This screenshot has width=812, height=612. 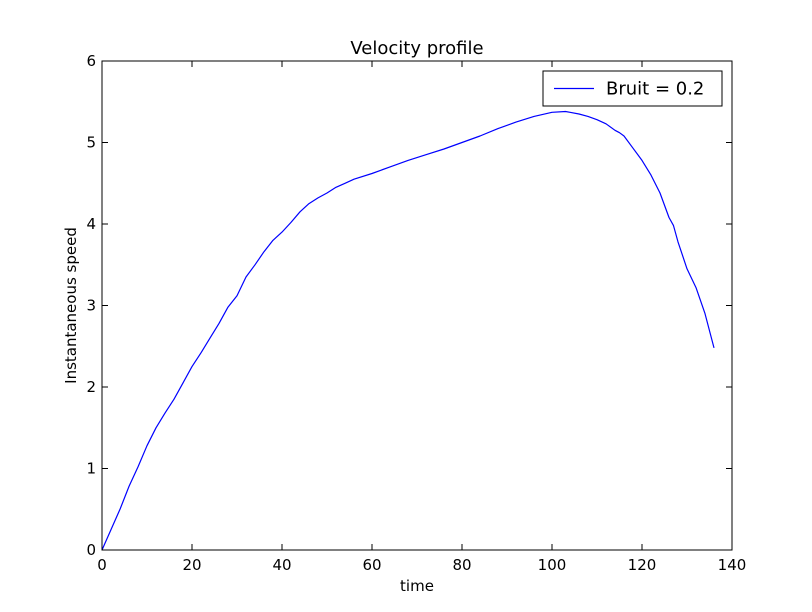 What do you see at coordinates (642, 565) in the screenshot?
I see `x-tick-label: 120` at bounding box center [642, 565].